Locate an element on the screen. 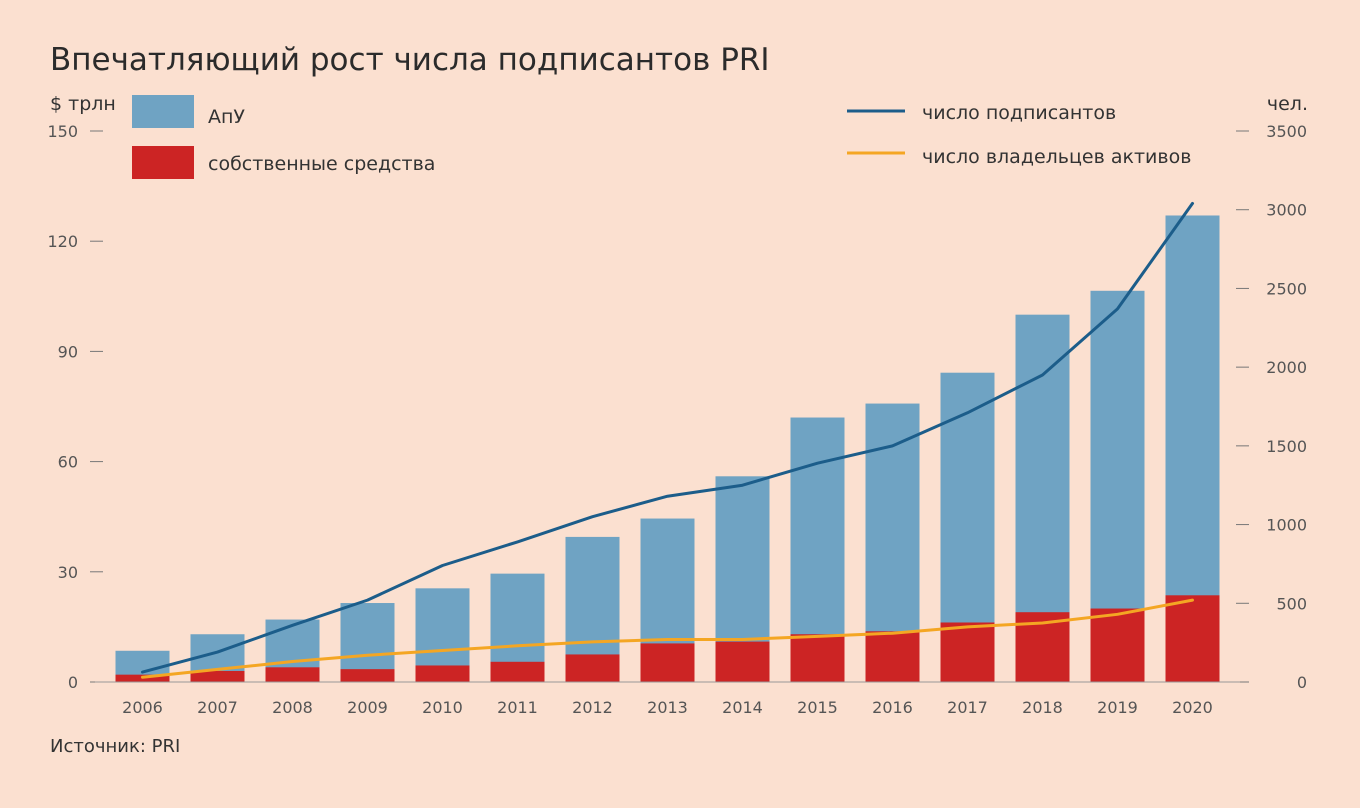 Image resolution: width=1360 pixels, height=808 pixels. legend-swatch-apu is located at coordinates (163, 111).